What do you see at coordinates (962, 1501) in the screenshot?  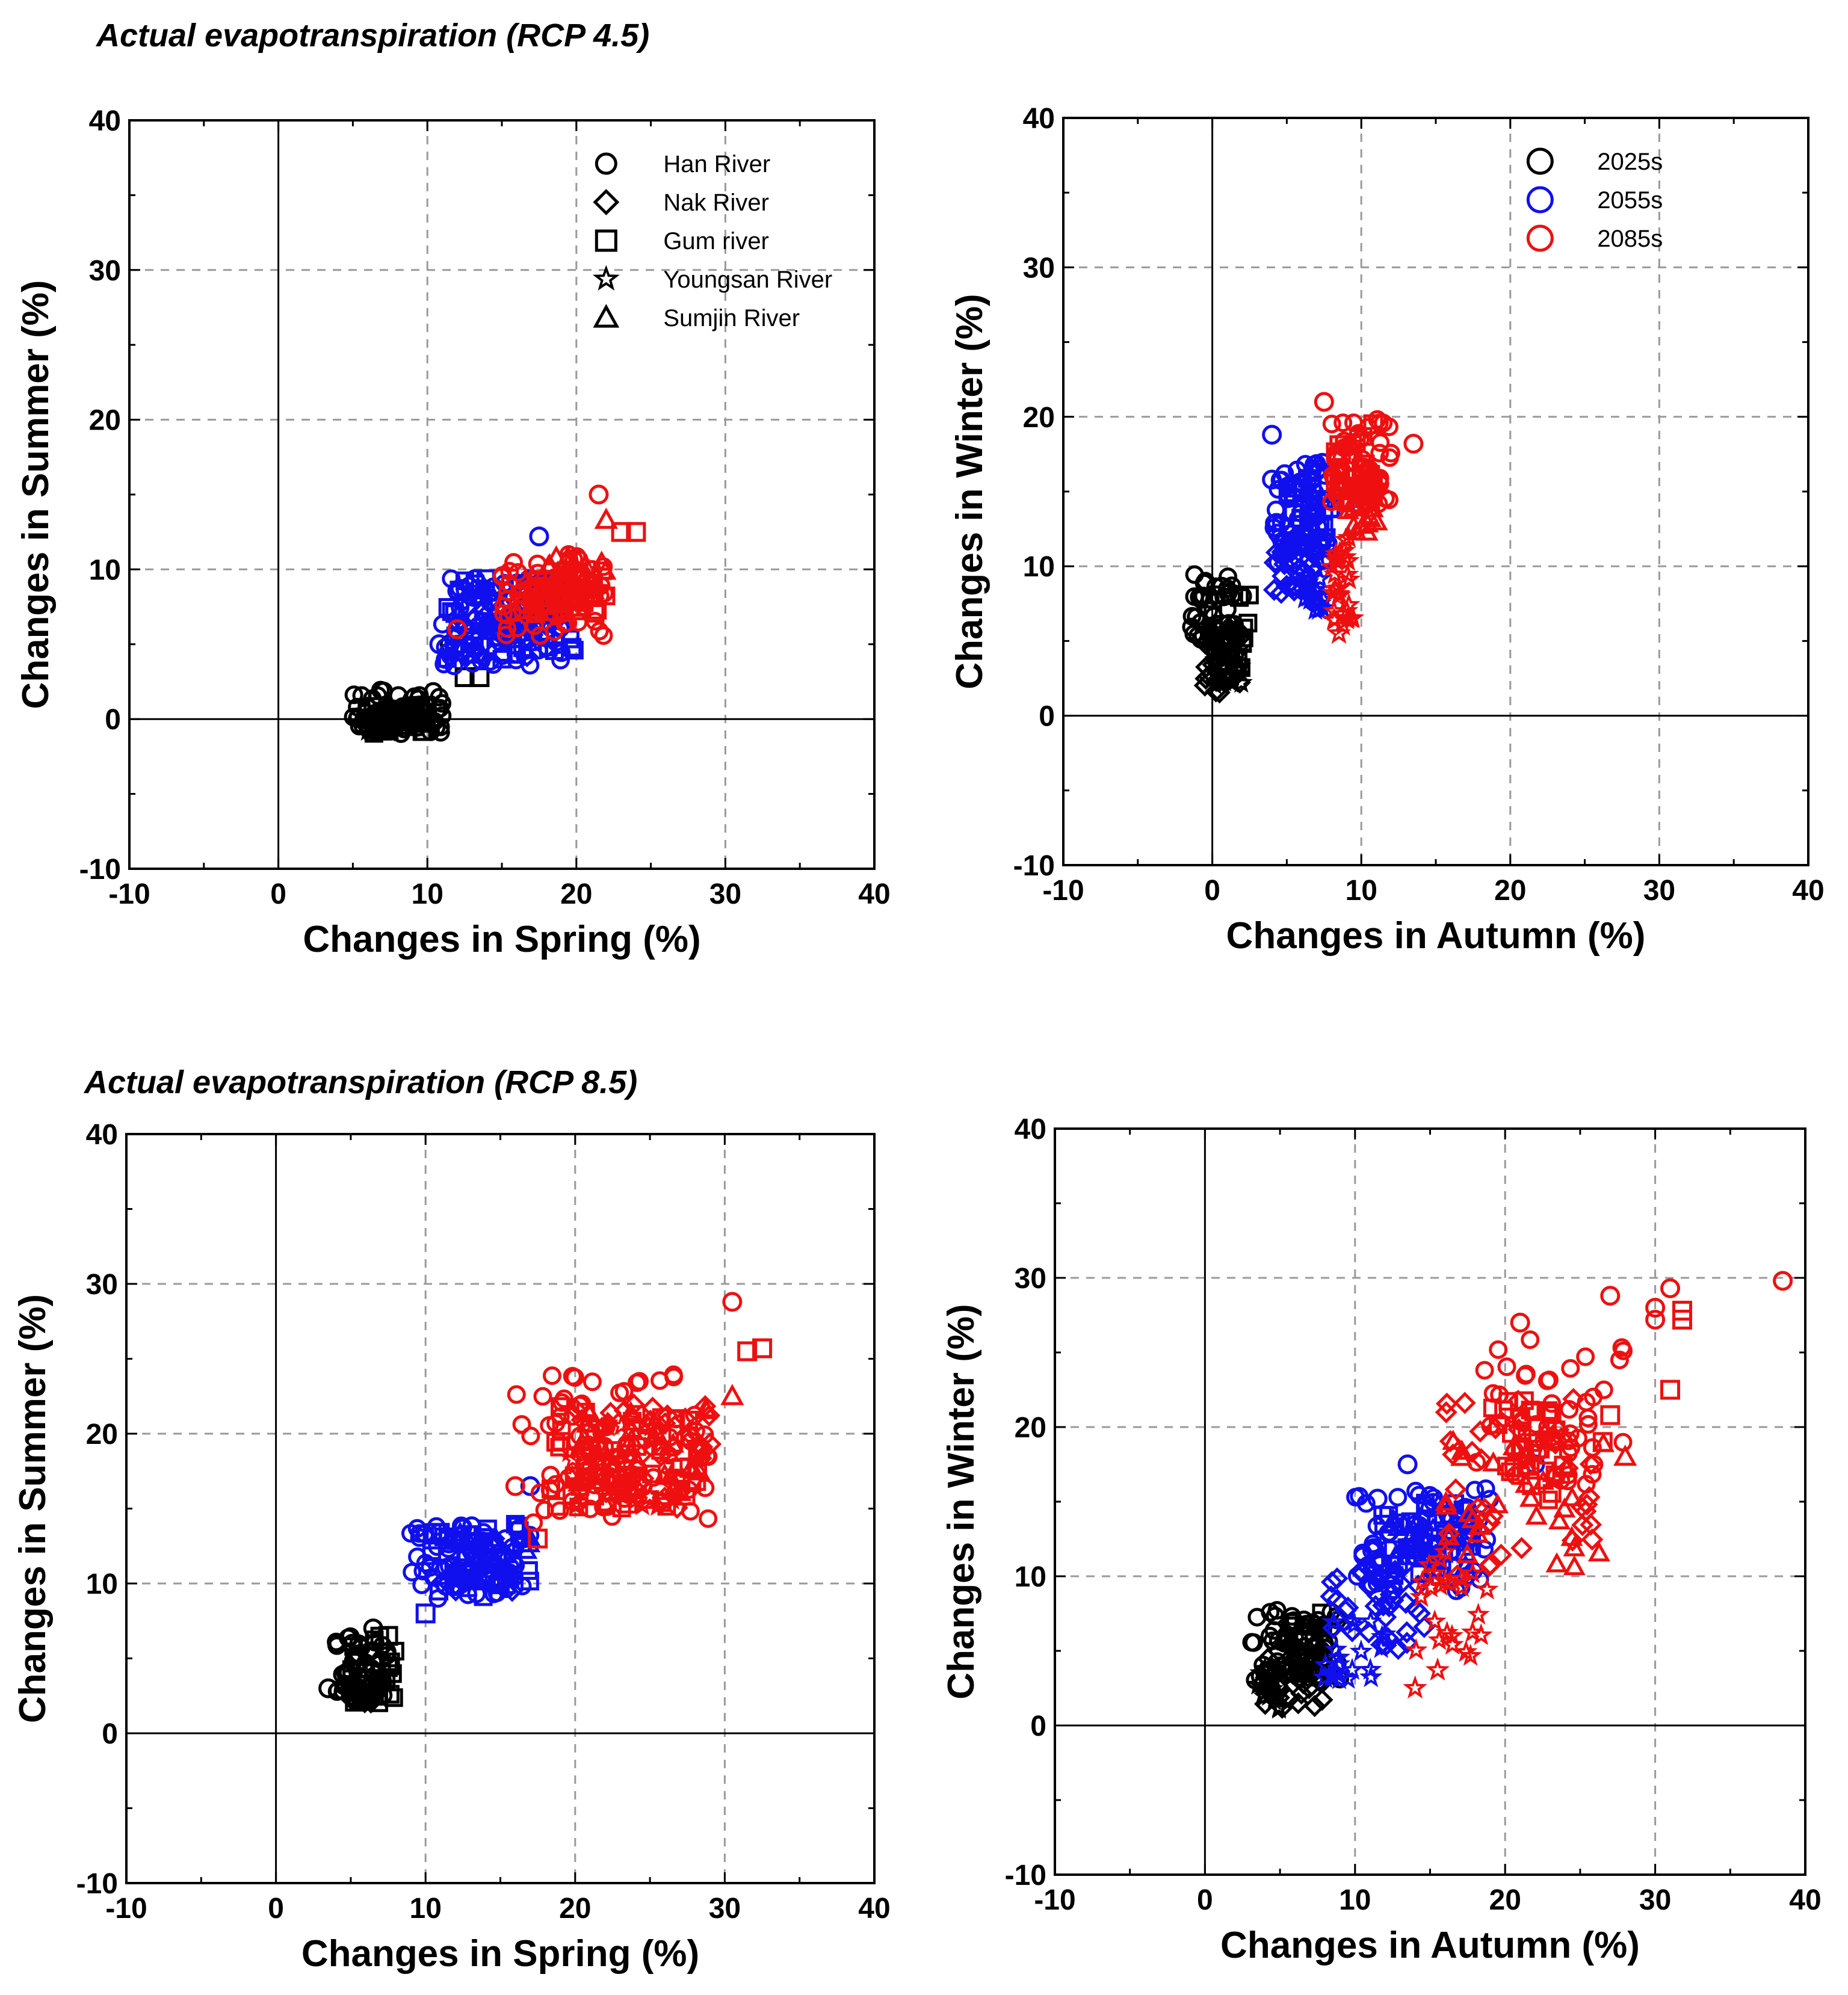 I see `y-axis-title: Changes in Winter (%)` at bounding box center [962, 1501].